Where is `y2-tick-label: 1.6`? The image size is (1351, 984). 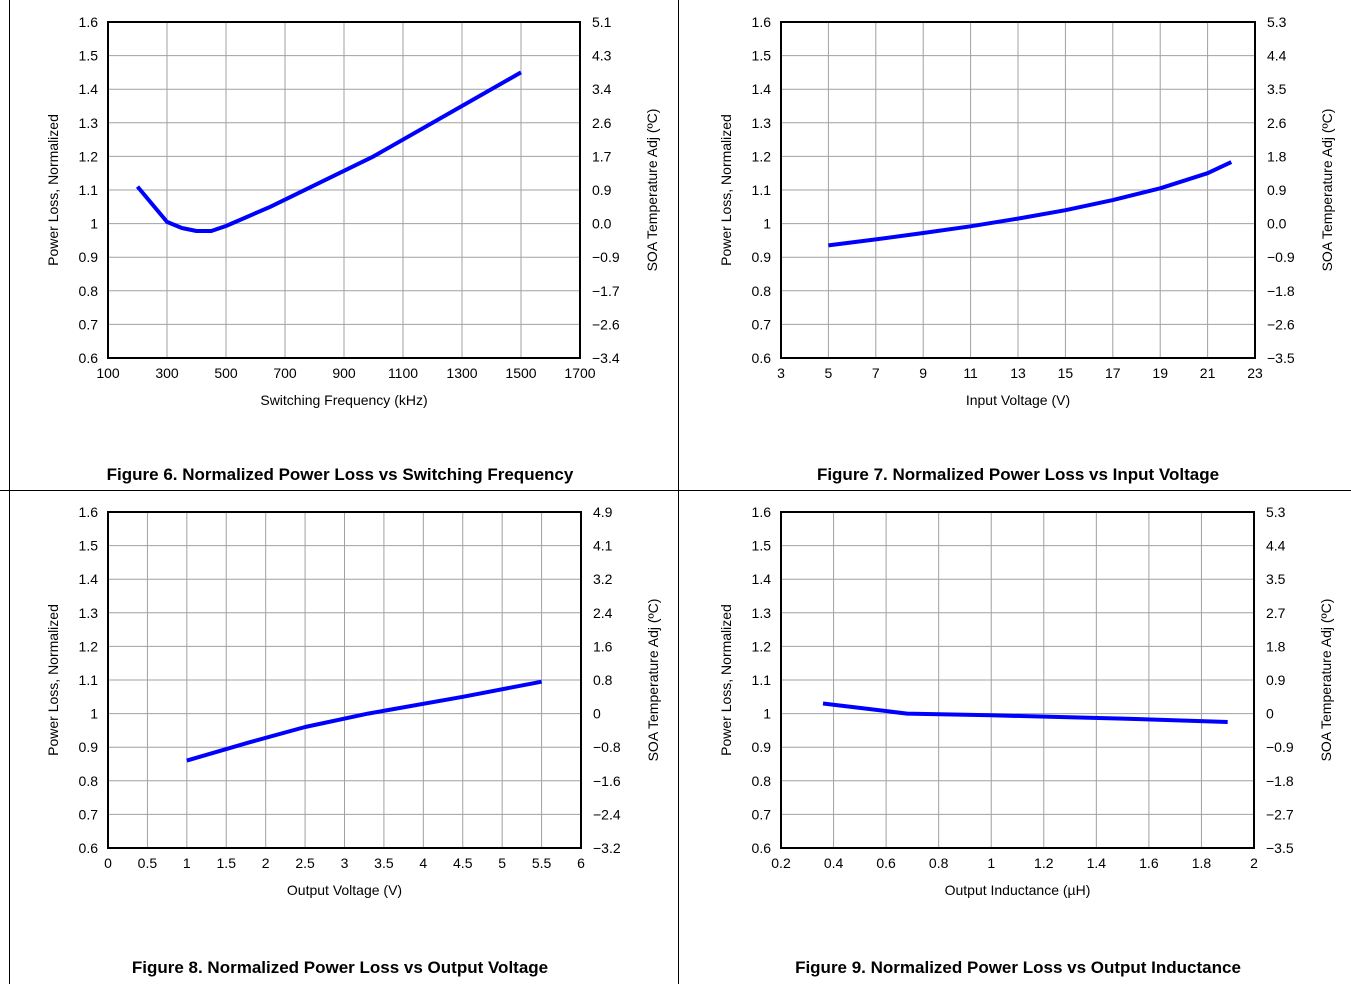
y2-tick-label: 1.6 is located at coordinates (603, 646).